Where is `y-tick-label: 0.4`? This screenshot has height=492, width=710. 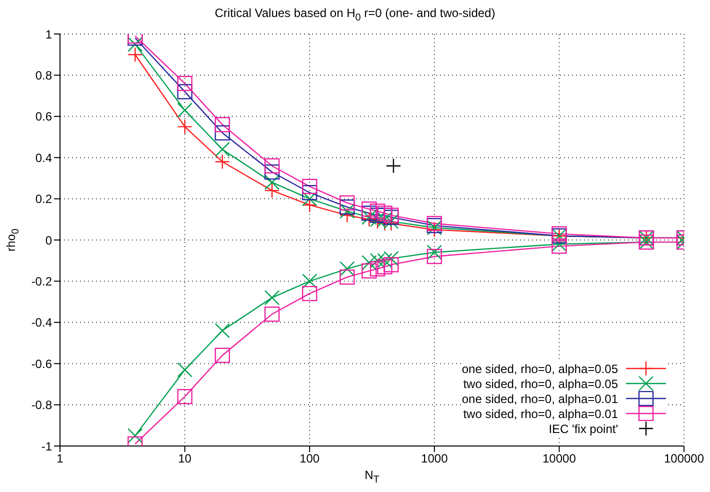
y-tick-label: 0.4 is located at coordinates (43, 157).